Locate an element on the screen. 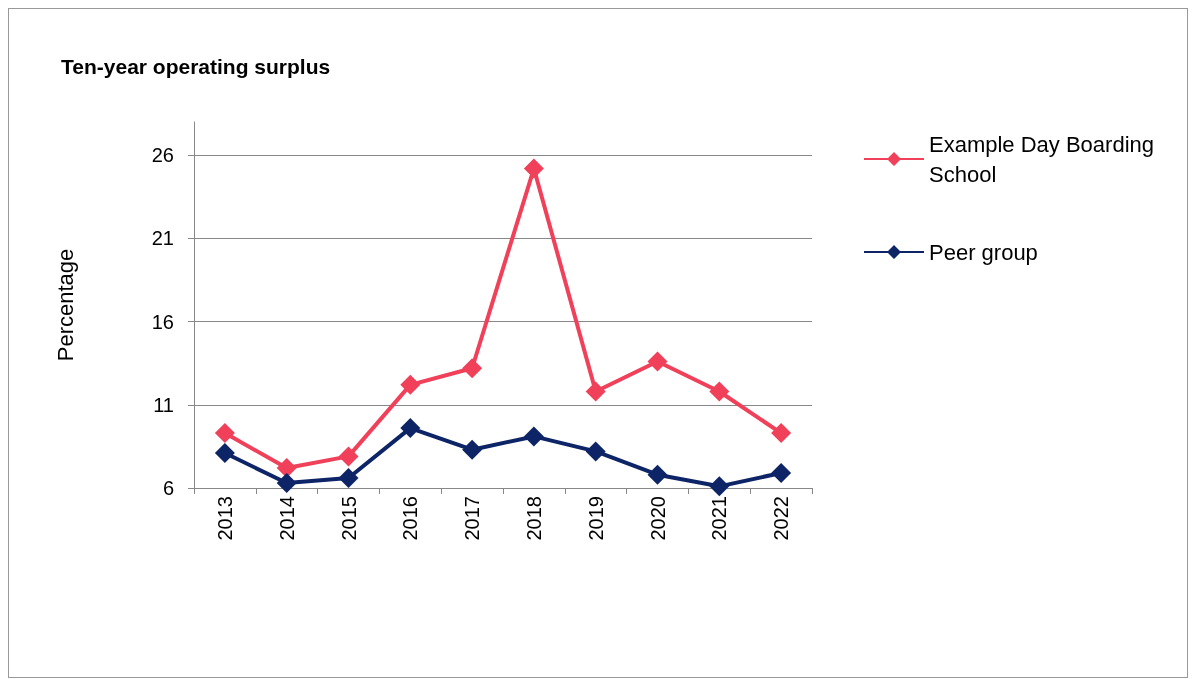 The image size is (1197, 679). legend-label: Peer group is located at coordinates (983, 252).